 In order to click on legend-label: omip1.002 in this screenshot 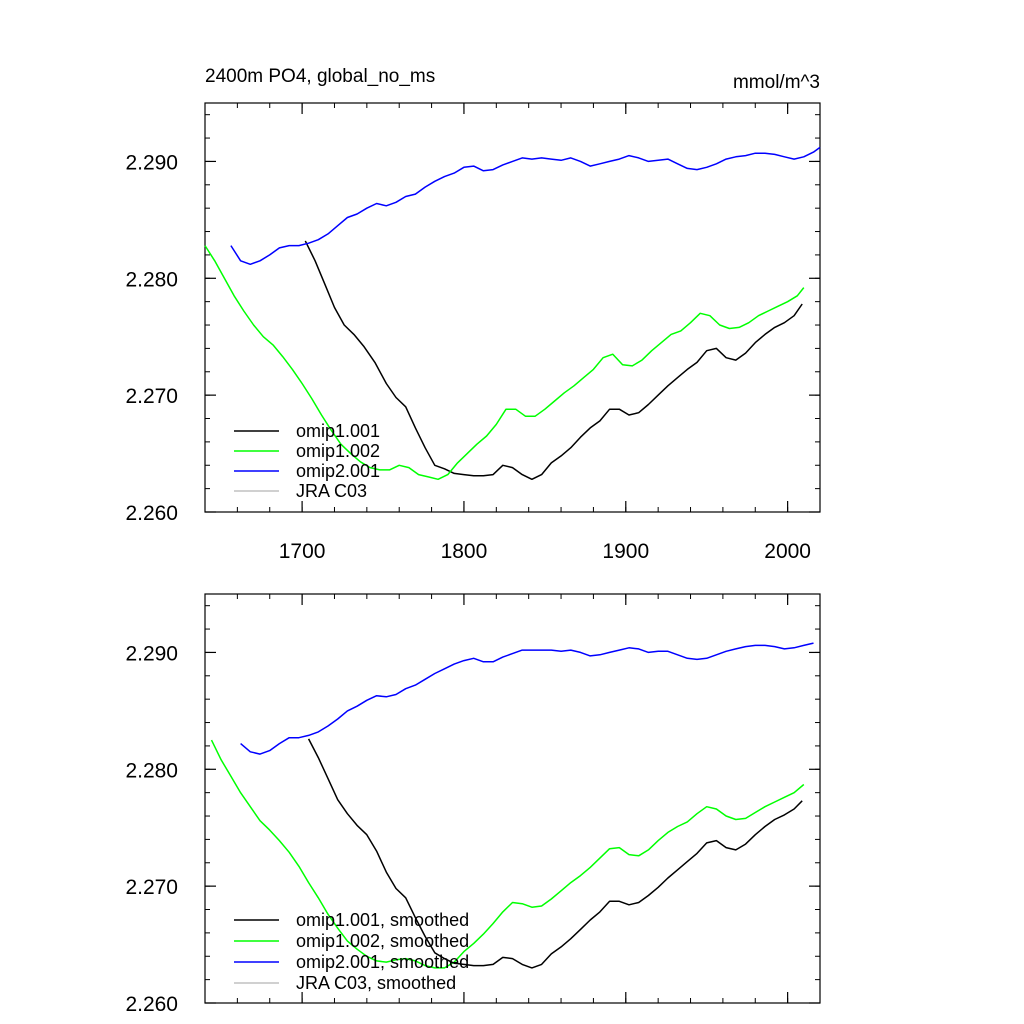, I will do `click(338, 451)`.